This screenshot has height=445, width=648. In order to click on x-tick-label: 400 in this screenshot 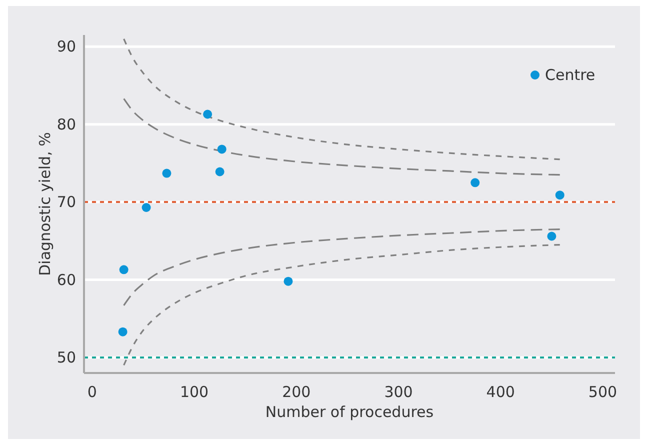, I will do `click(500, 392)`.